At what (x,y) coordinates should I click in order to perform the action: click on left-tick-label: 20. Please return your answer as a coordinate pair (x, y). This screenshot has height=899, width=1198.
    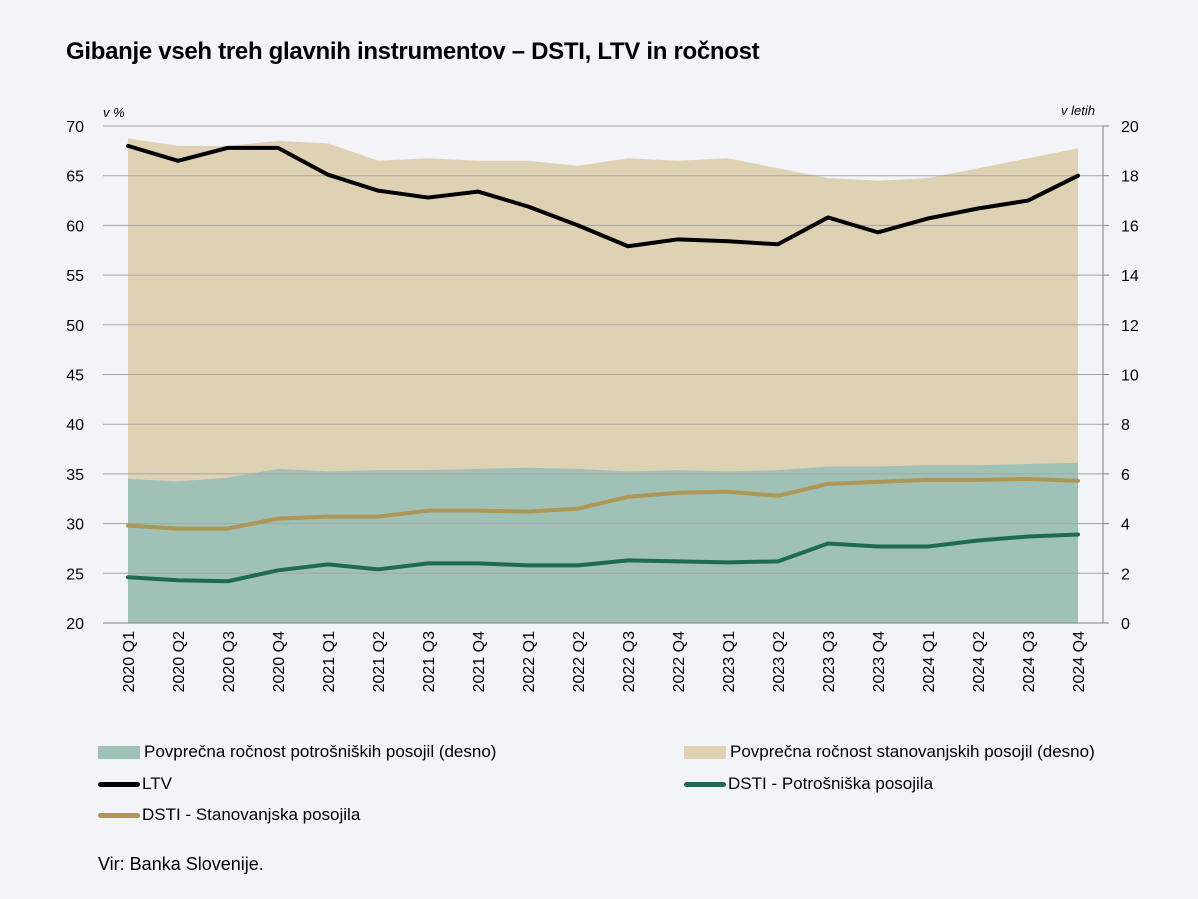
    Looking at the image, I should click on (75, 624).